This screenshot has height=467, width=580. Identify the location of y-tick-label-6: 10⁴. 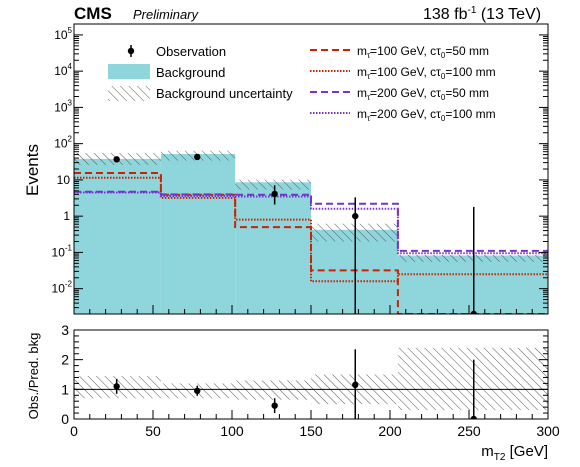
(63, 70).